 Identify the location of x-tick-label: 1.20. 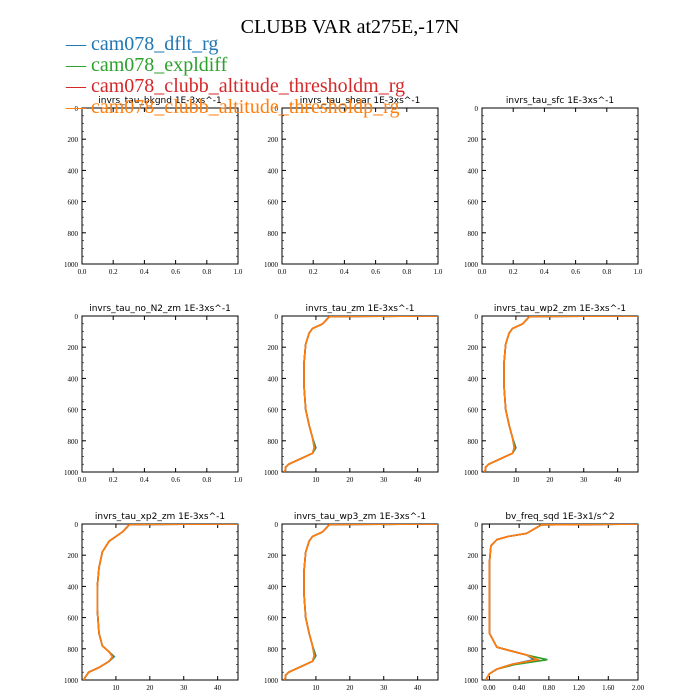
(578, 688).